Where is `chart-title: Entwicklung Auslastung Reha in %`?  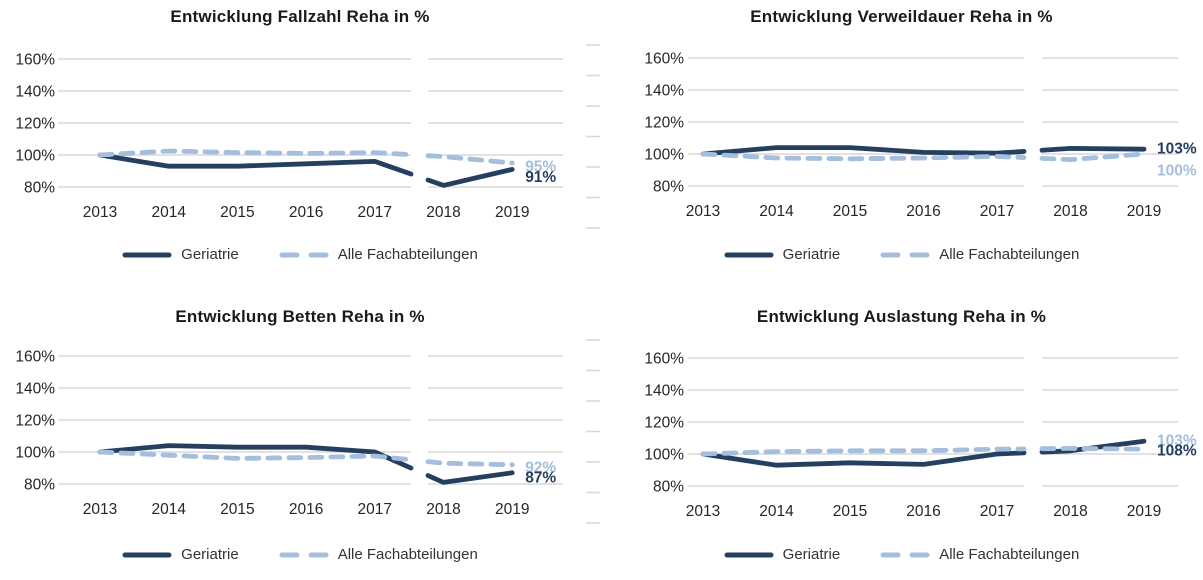
chart-title: Entwicklung Auslastung Reha in % is located at coordinates (901, 316).